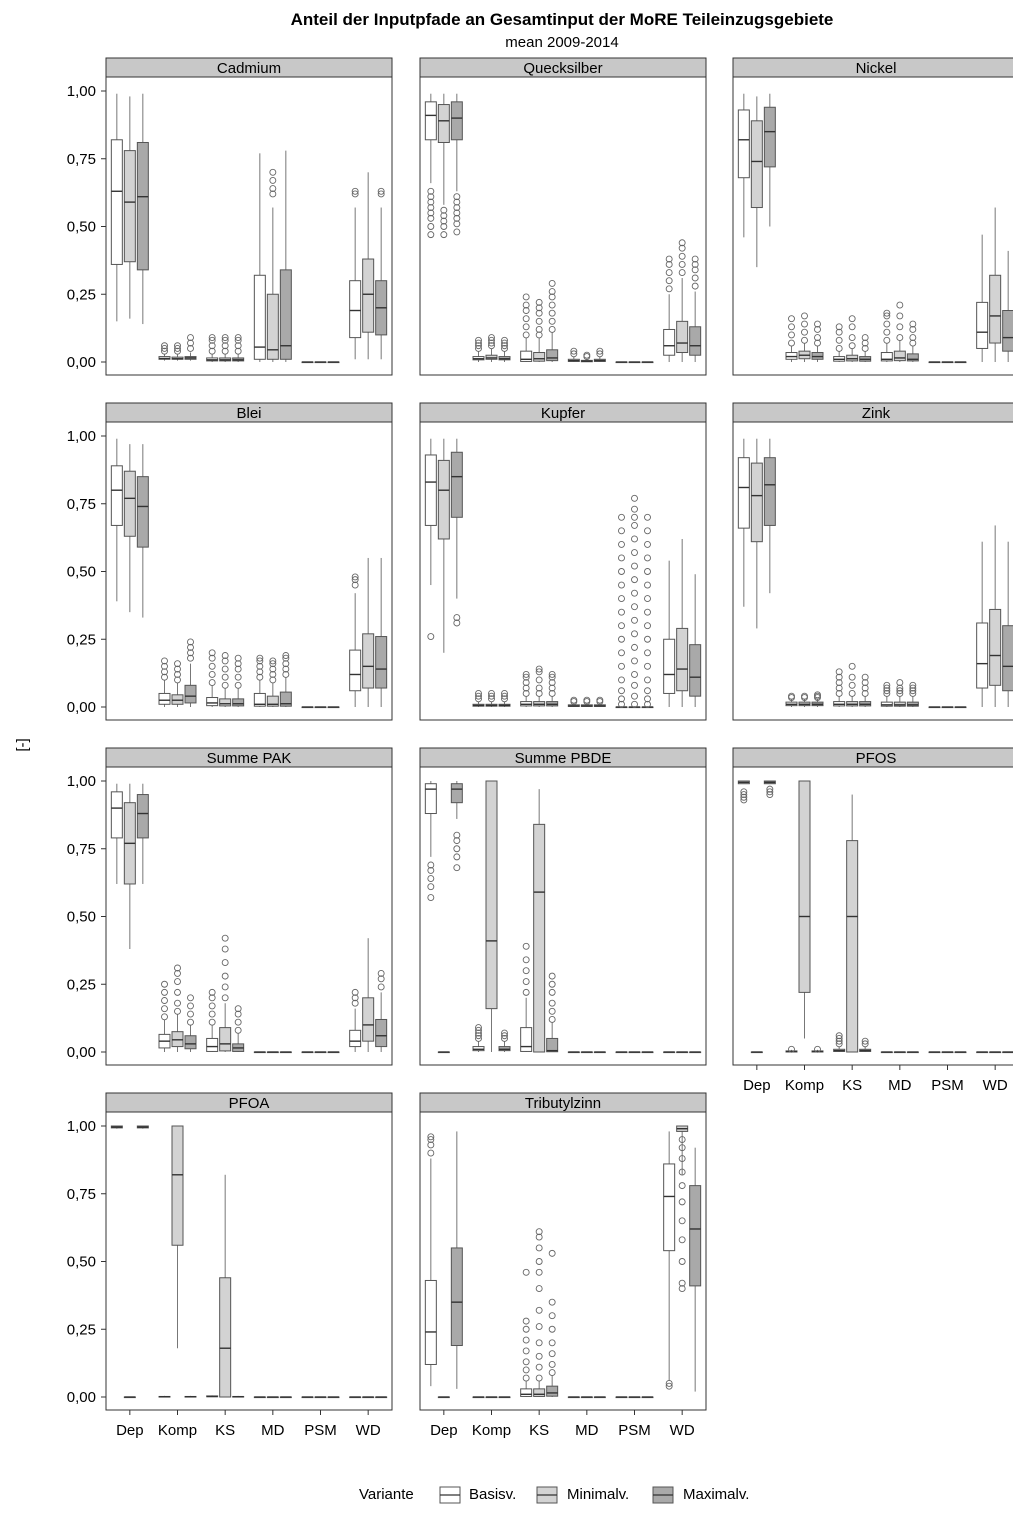 The width and height of the screenshot is (1013, 1515). Describe the element at coordinates (164, 698) in the screenshot. I see `box-blei-komp-basisv-iqr` at that location.